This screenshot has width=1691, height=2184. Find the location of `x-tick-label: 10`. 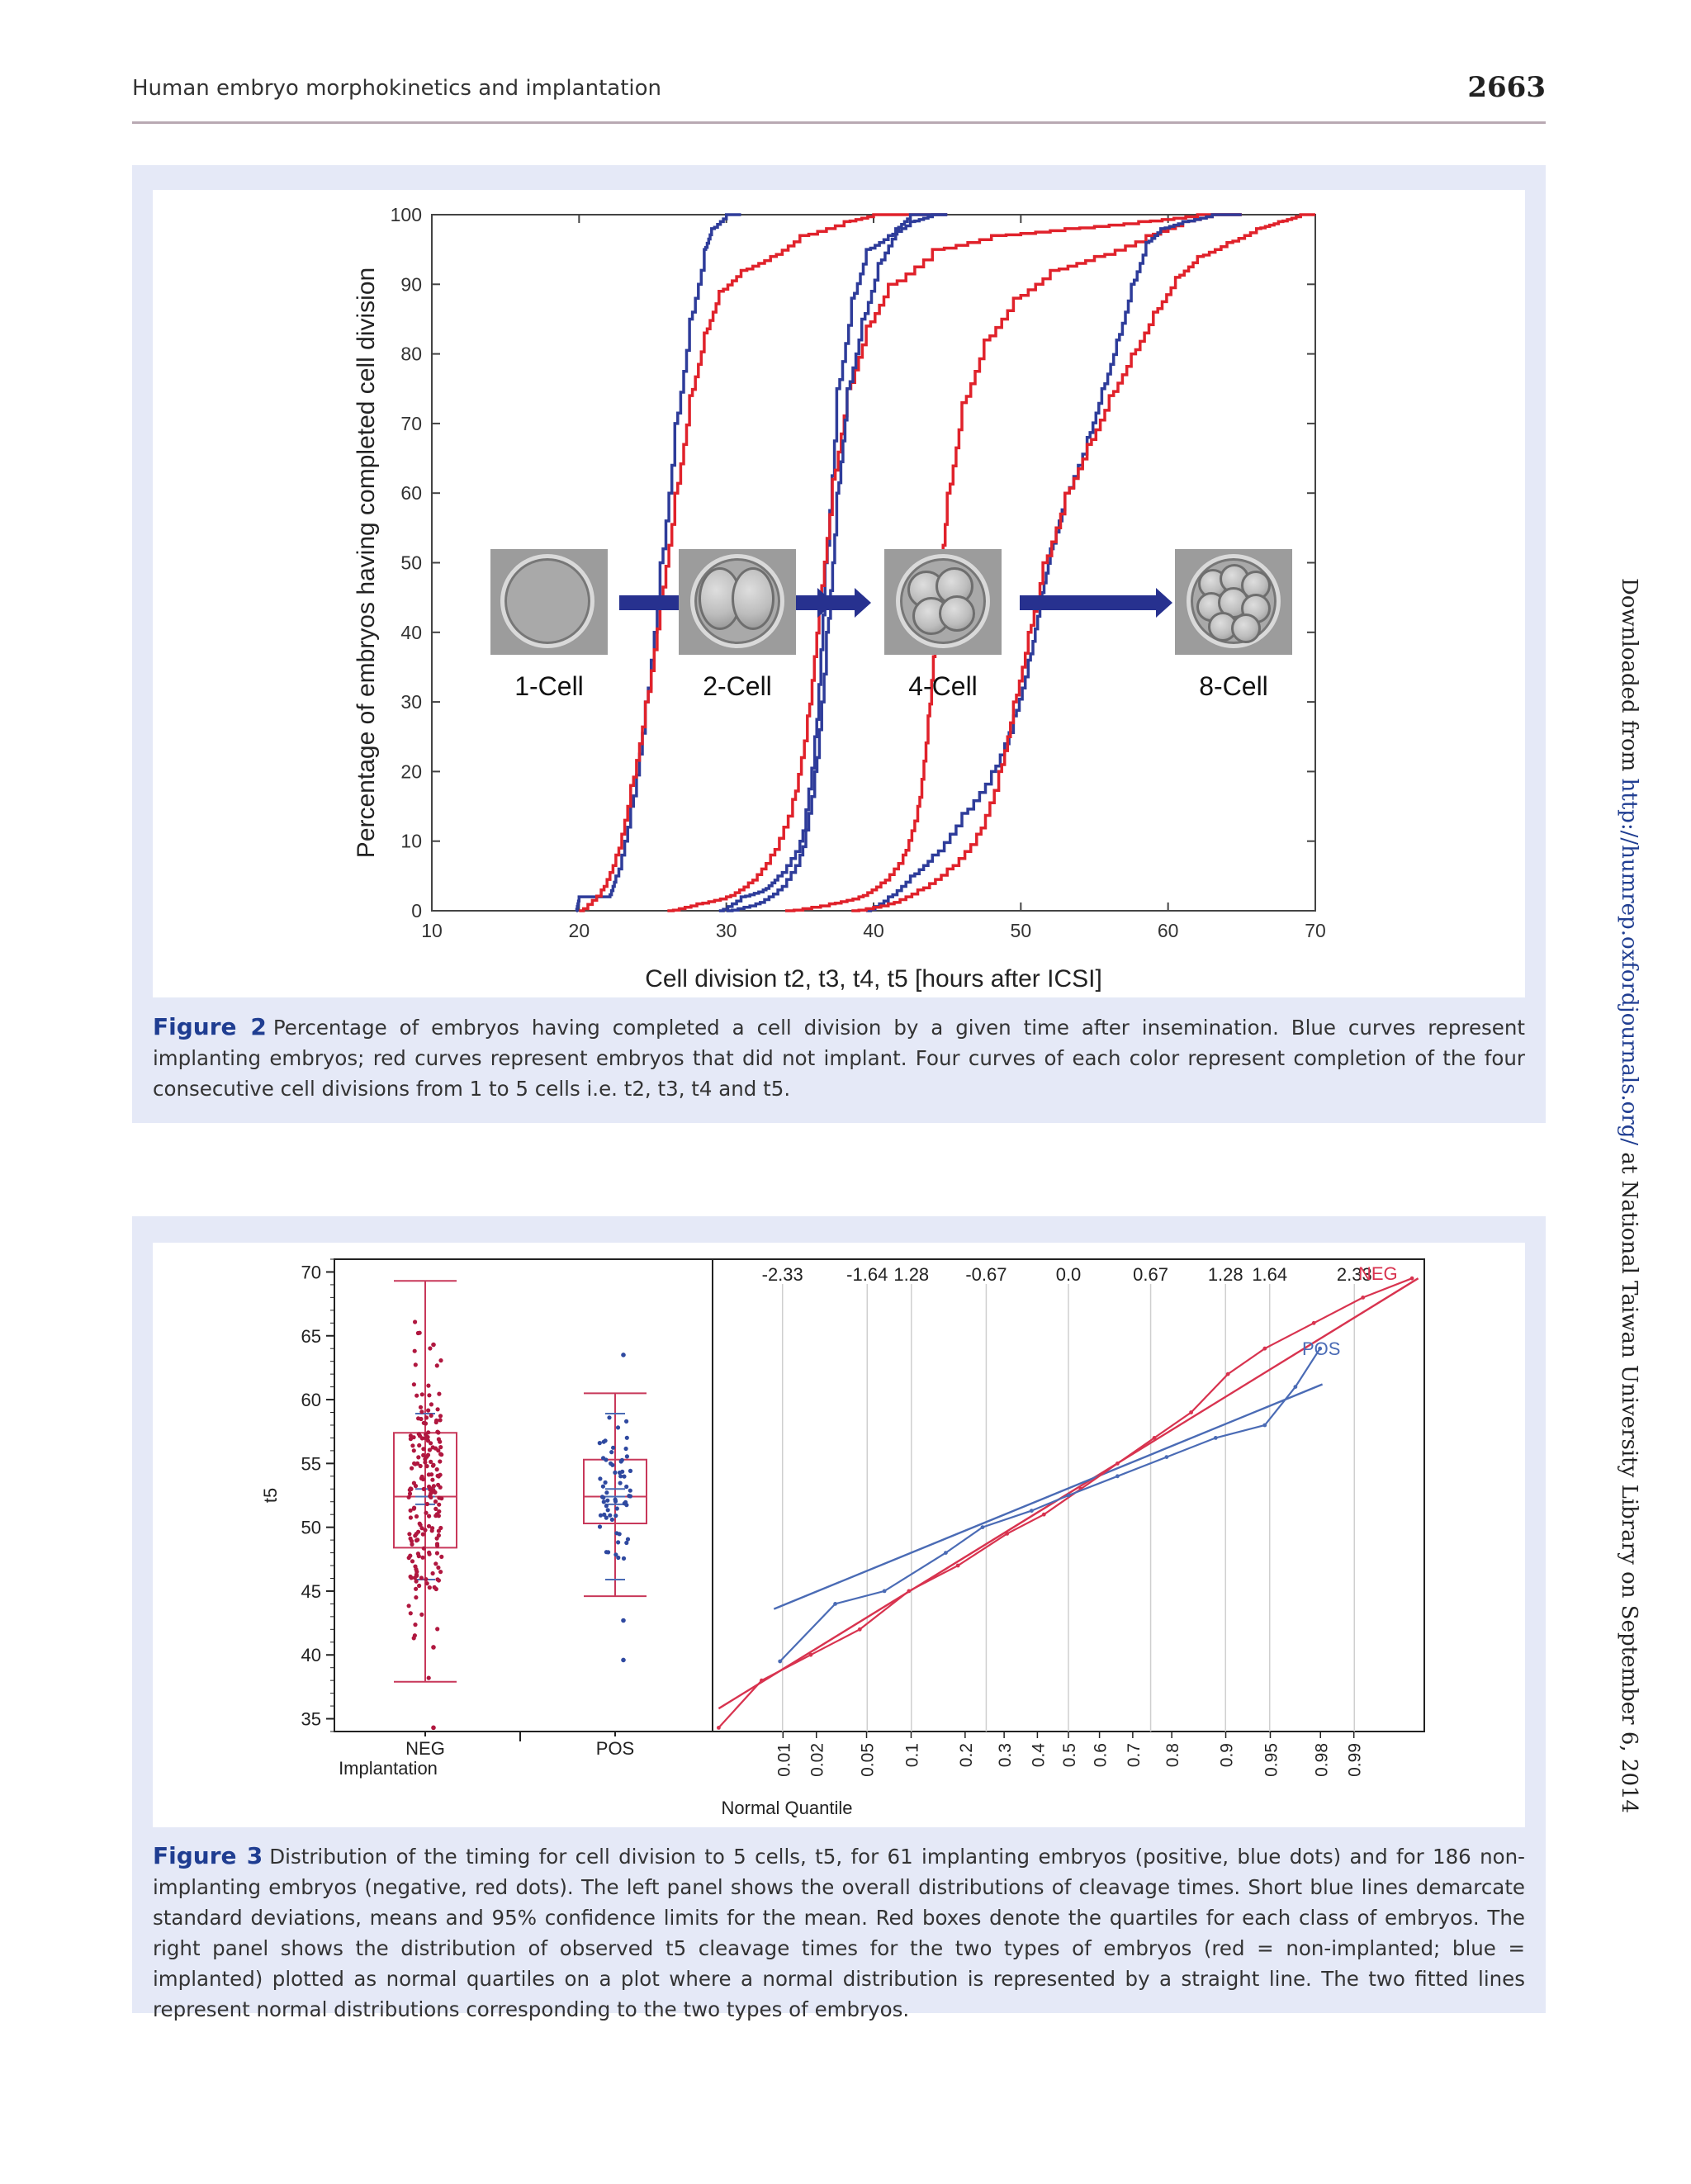

x-tick-label: 10 is located at coordinates (432, 930).